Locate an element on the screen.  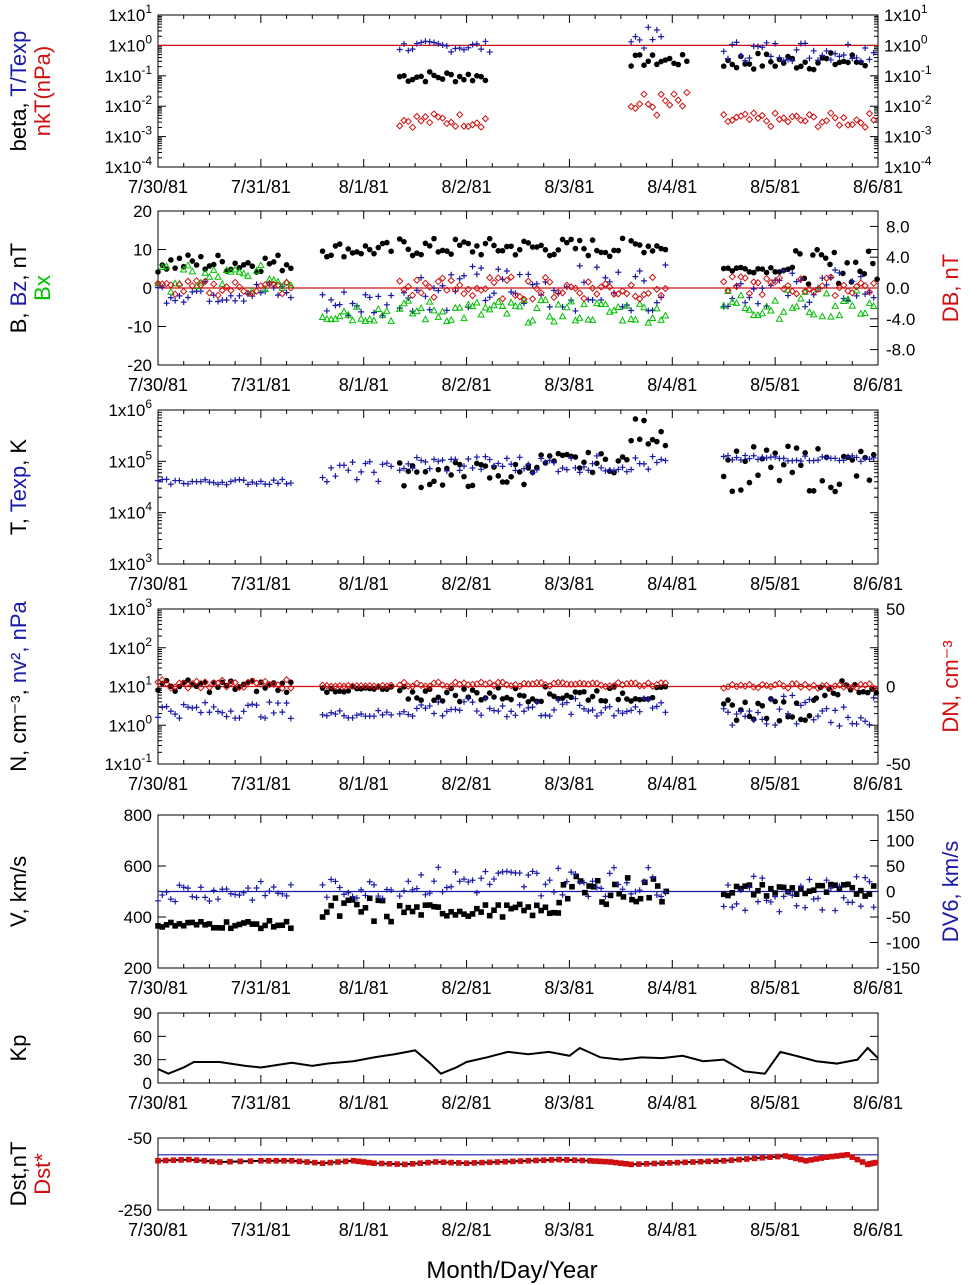
y2-tick-label: 50 is located at coordinates (895, 866).